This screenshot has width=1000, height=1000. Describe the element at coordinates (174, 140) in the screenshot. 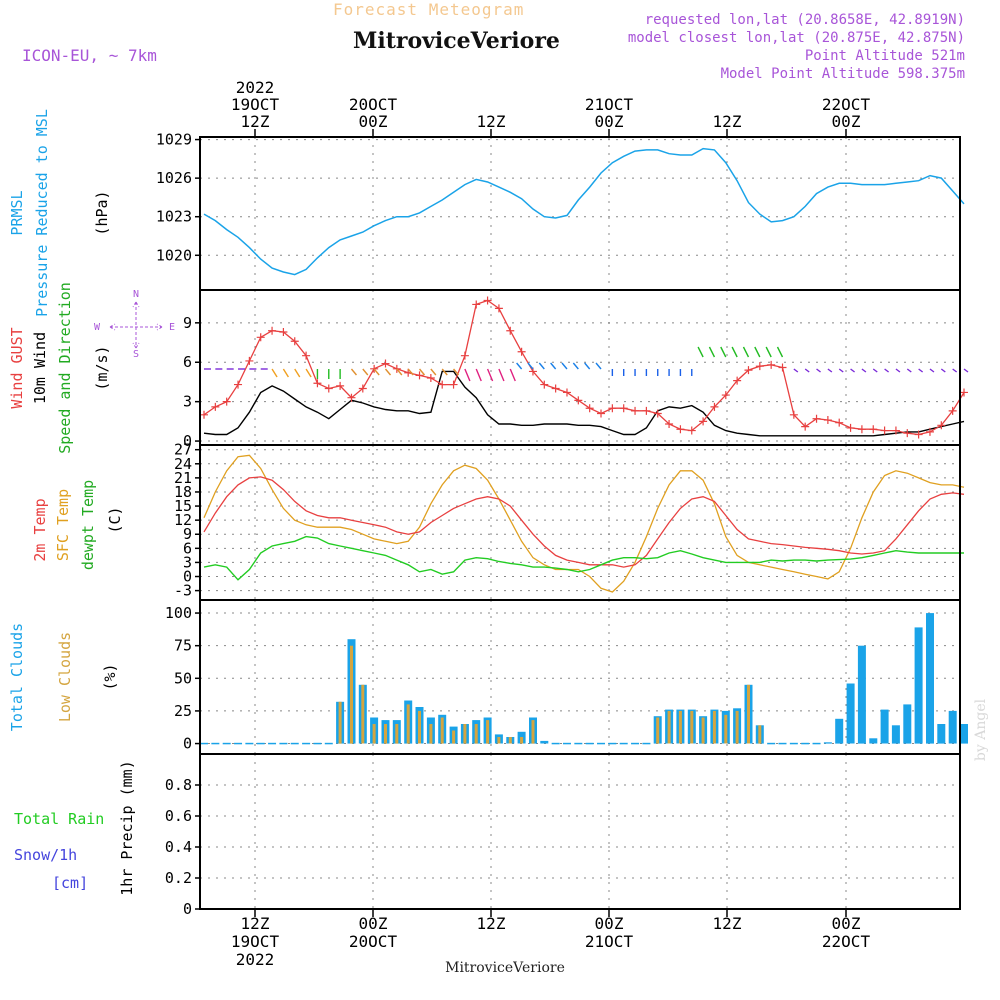

I see `pressure-tick-label: 1029` at that location.